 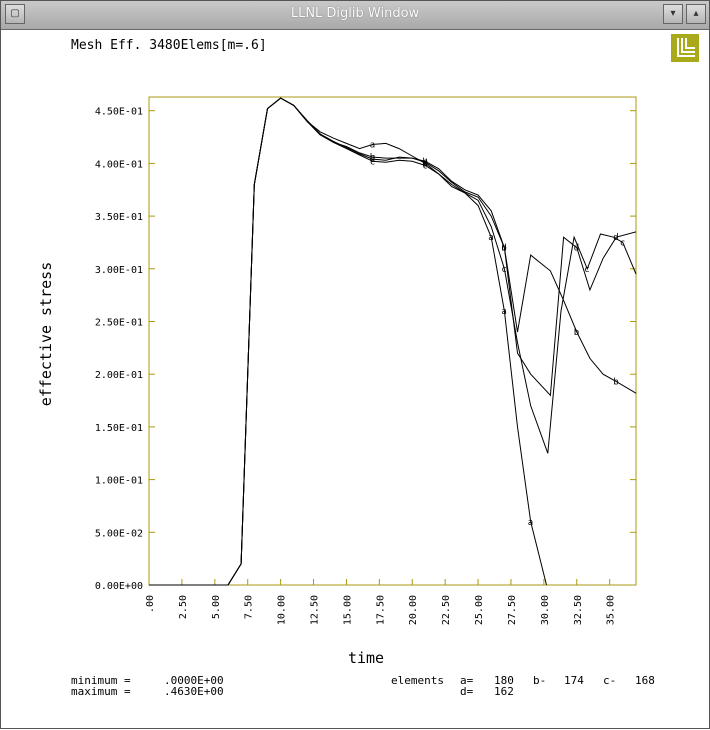 What do you see at coordinates (15, 14) in the screenshot?
I see `window-menu-button: ▢` at bounding box center [15, 14].